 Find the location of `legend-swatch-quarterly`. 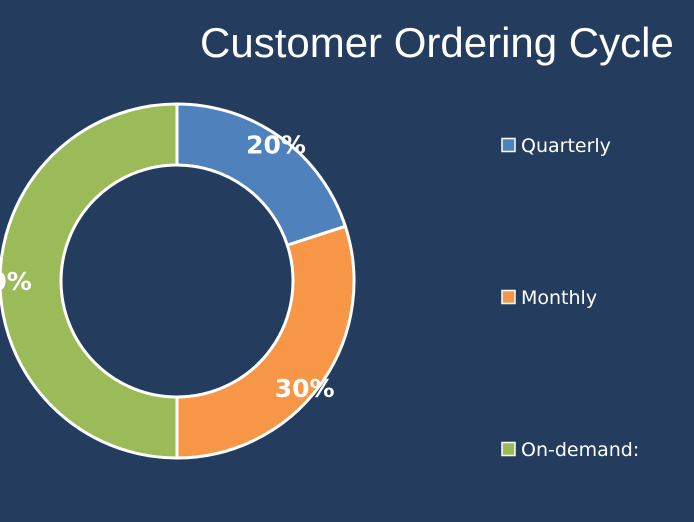

legend-swatch-quarterly is located at coordinates (508, 145).